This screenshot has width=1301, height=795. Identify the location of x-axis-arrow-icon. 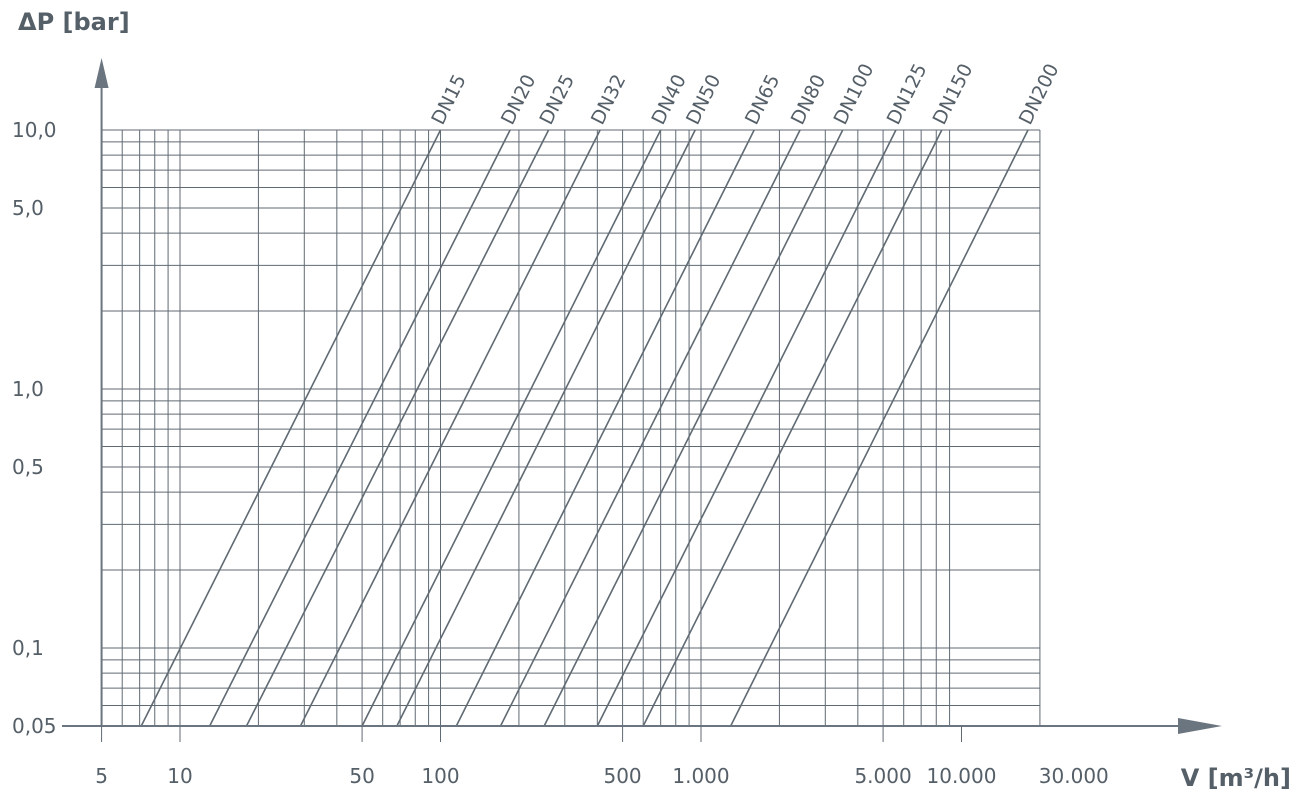
(1200, 725).